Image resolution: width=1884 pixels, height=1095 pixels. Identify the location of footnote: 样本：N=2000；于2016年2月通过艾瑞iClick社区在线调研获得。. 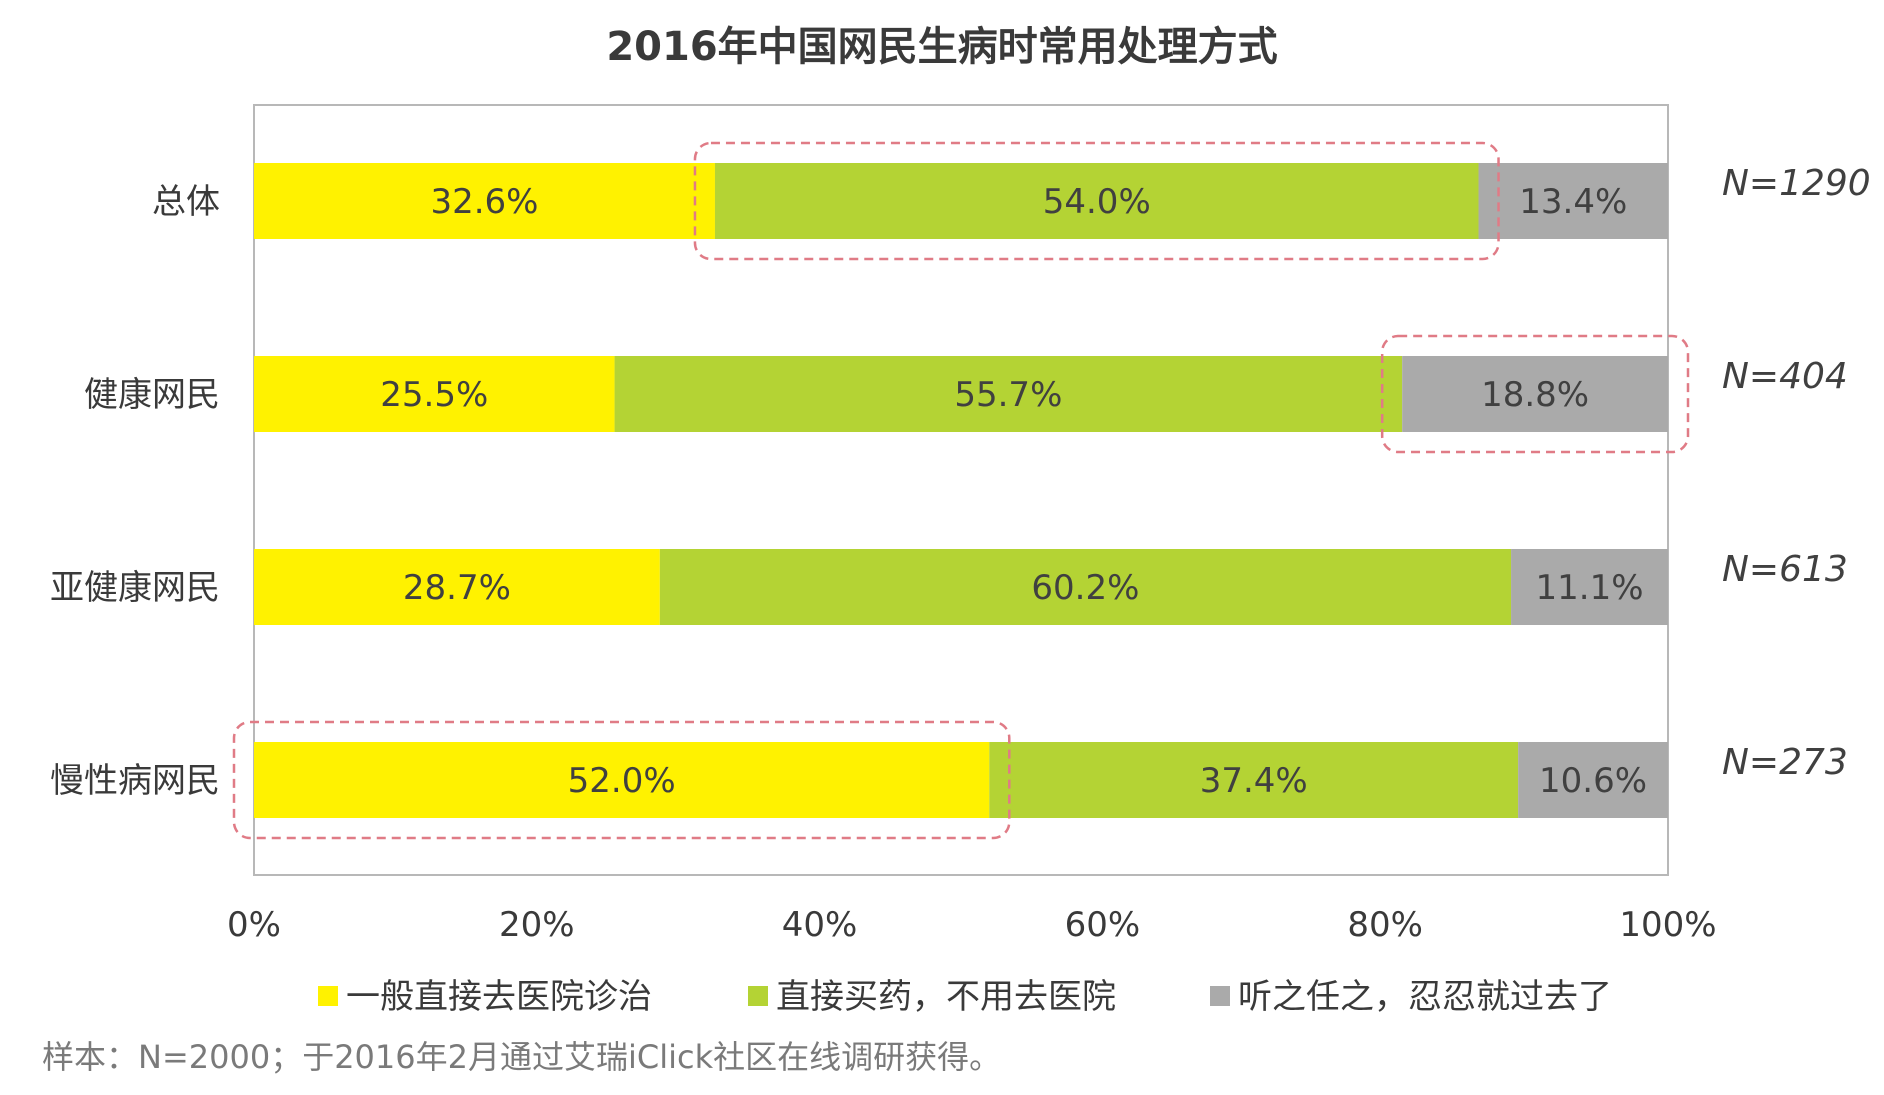
(521, 1057).